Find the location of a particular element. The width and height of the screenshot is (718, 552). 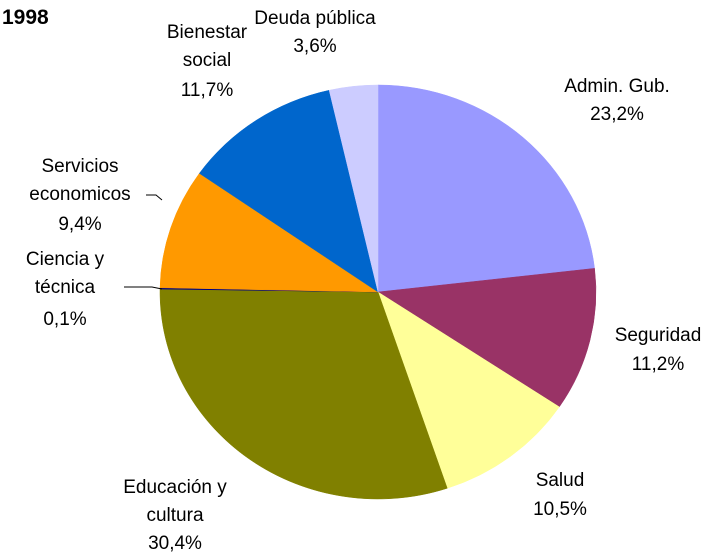

slice-label: Educación y cultura is located at coordinates (175, 501).